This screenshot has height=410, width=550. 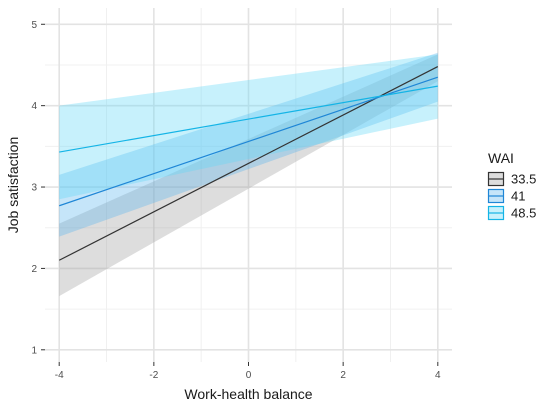 I want to click on legend-item-41: 41, so click(x=506, y=196).